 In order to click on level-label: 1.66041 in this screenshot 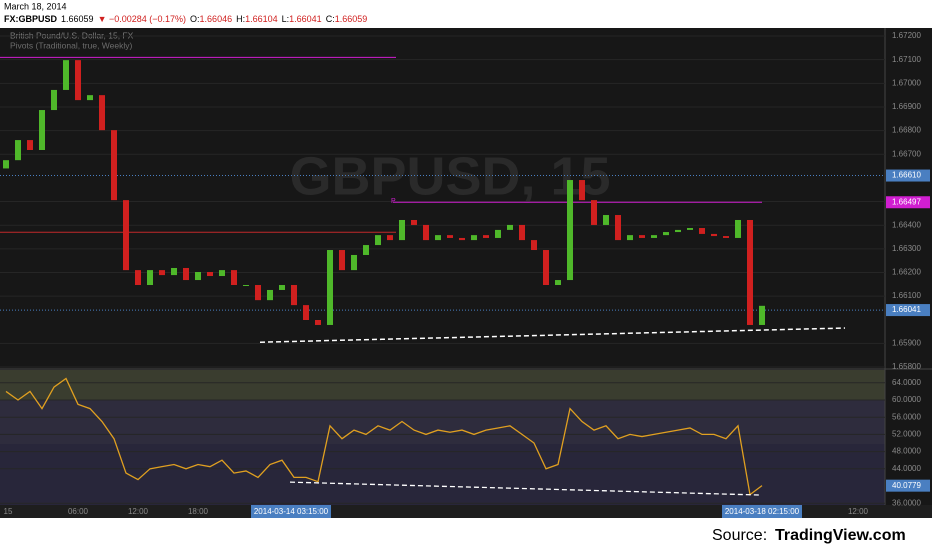, I will do `click(906, 309)`.